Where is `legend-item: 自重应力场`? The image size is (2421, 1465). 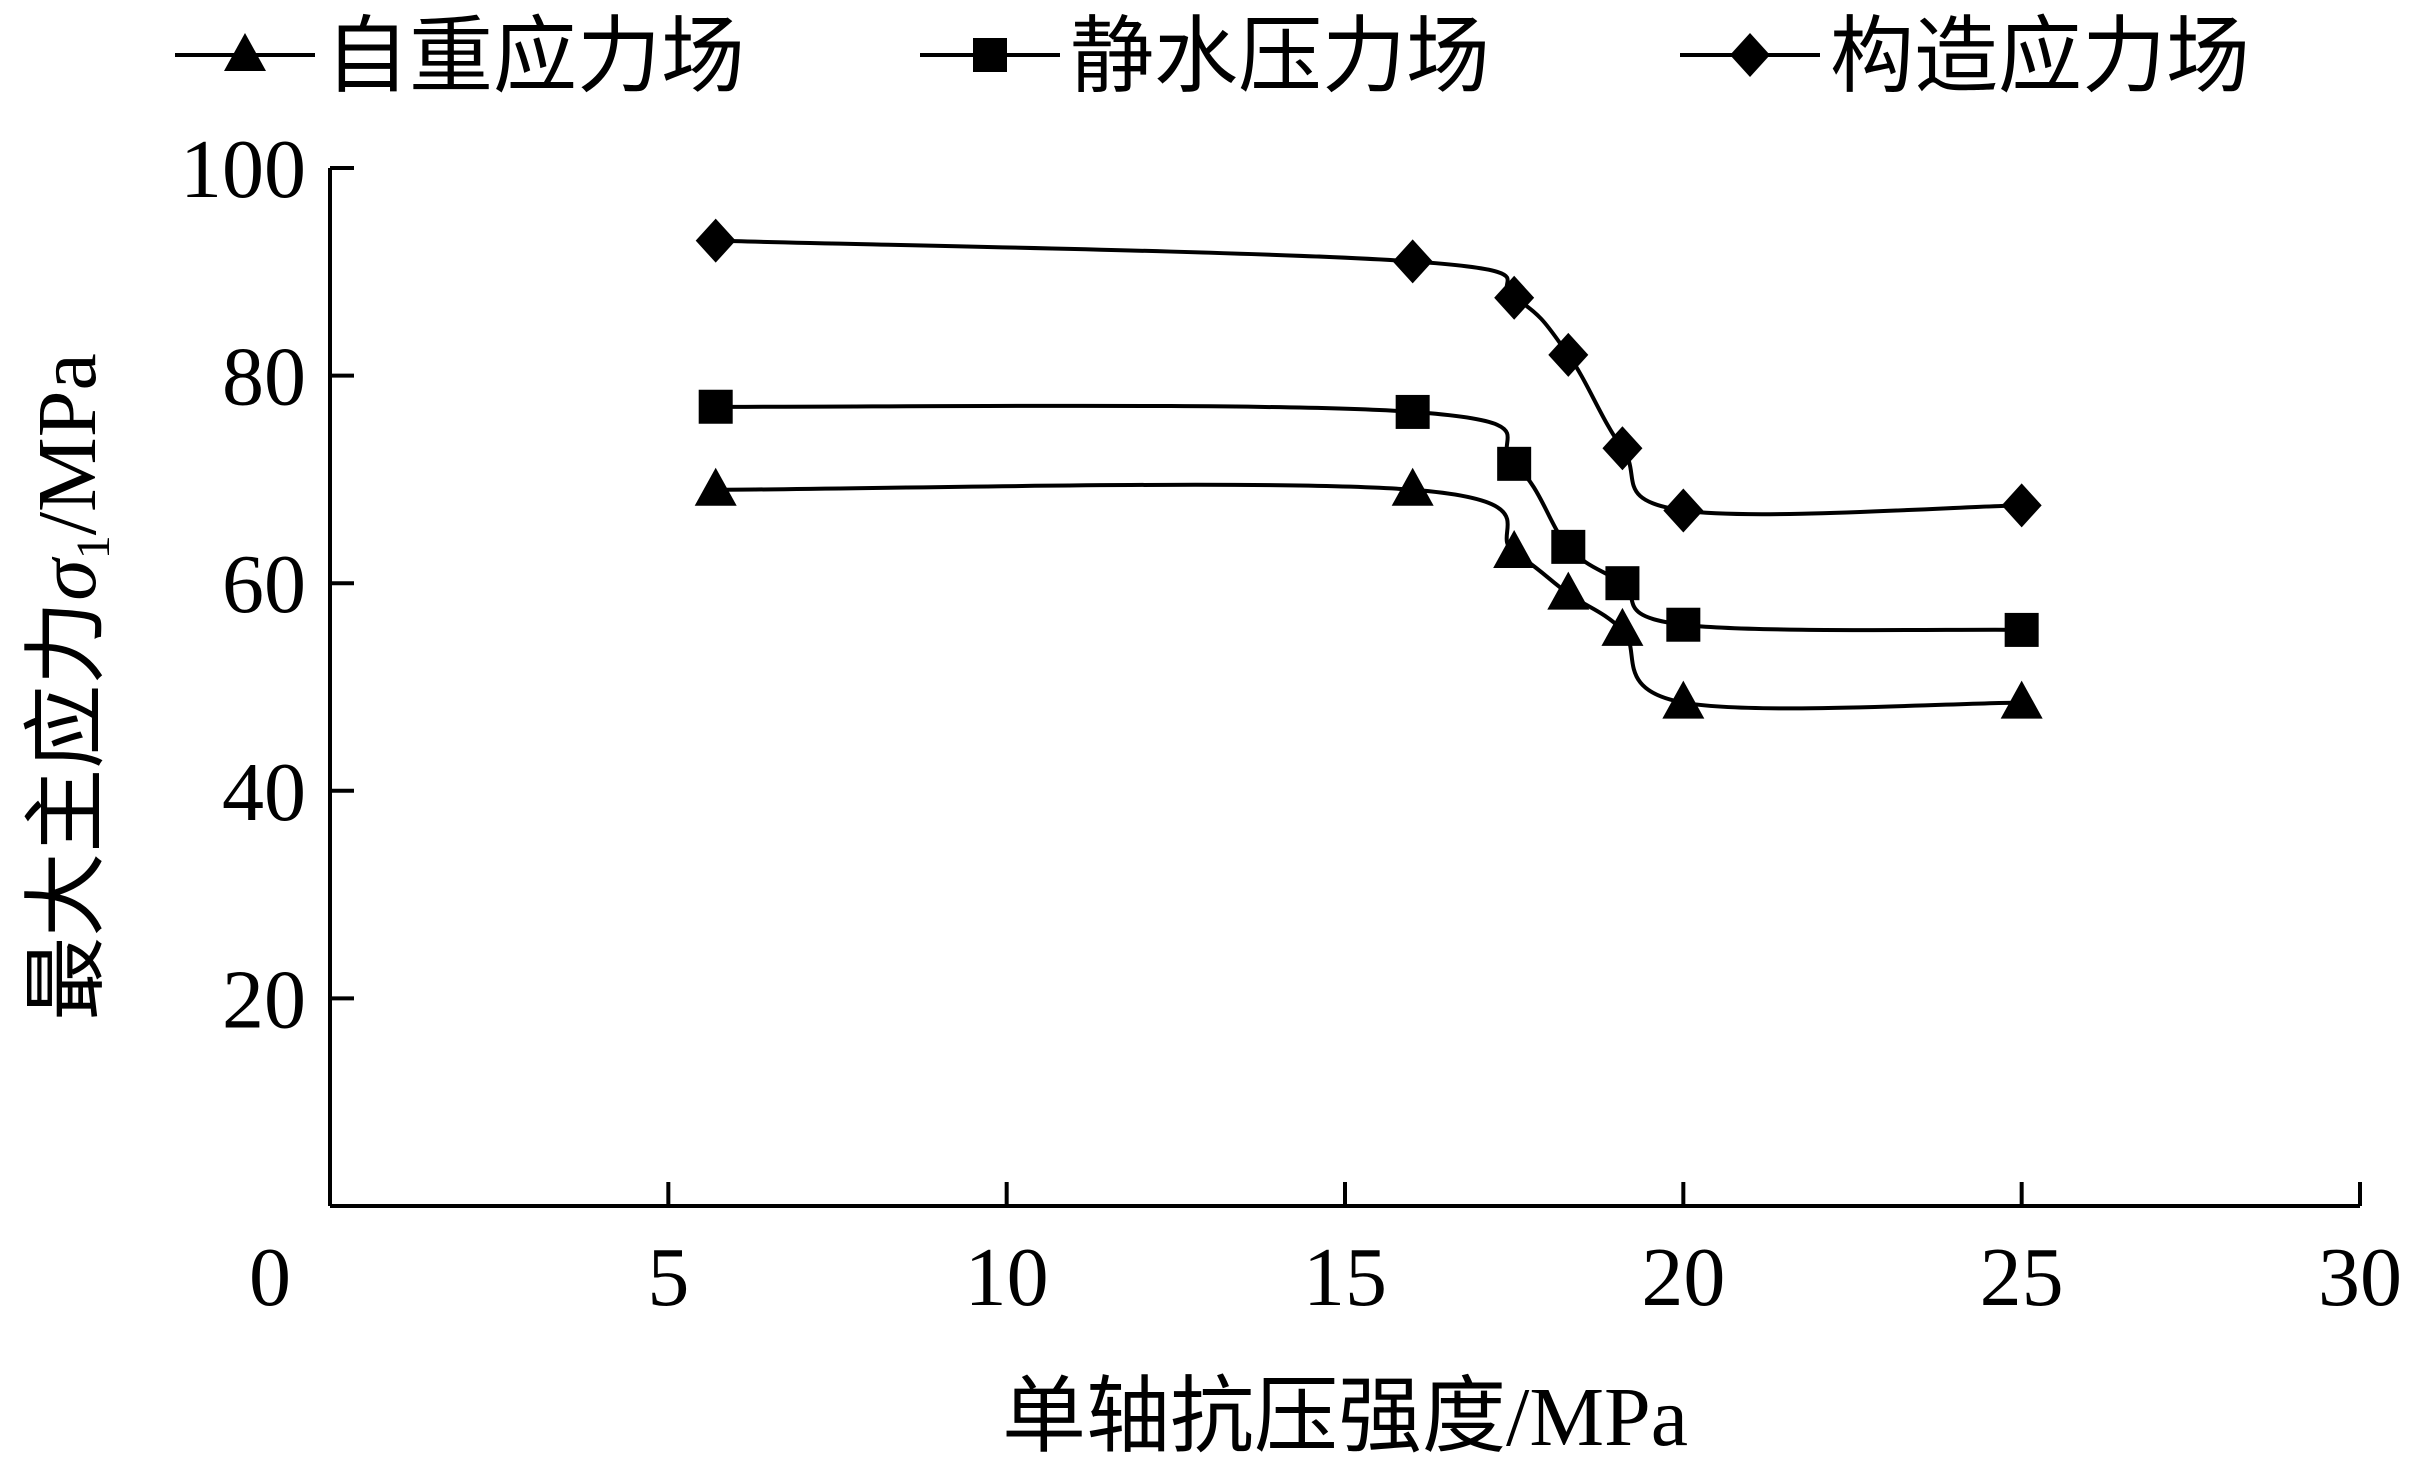 legend-item: 自重应力场 is located at coordinates (460, 57).